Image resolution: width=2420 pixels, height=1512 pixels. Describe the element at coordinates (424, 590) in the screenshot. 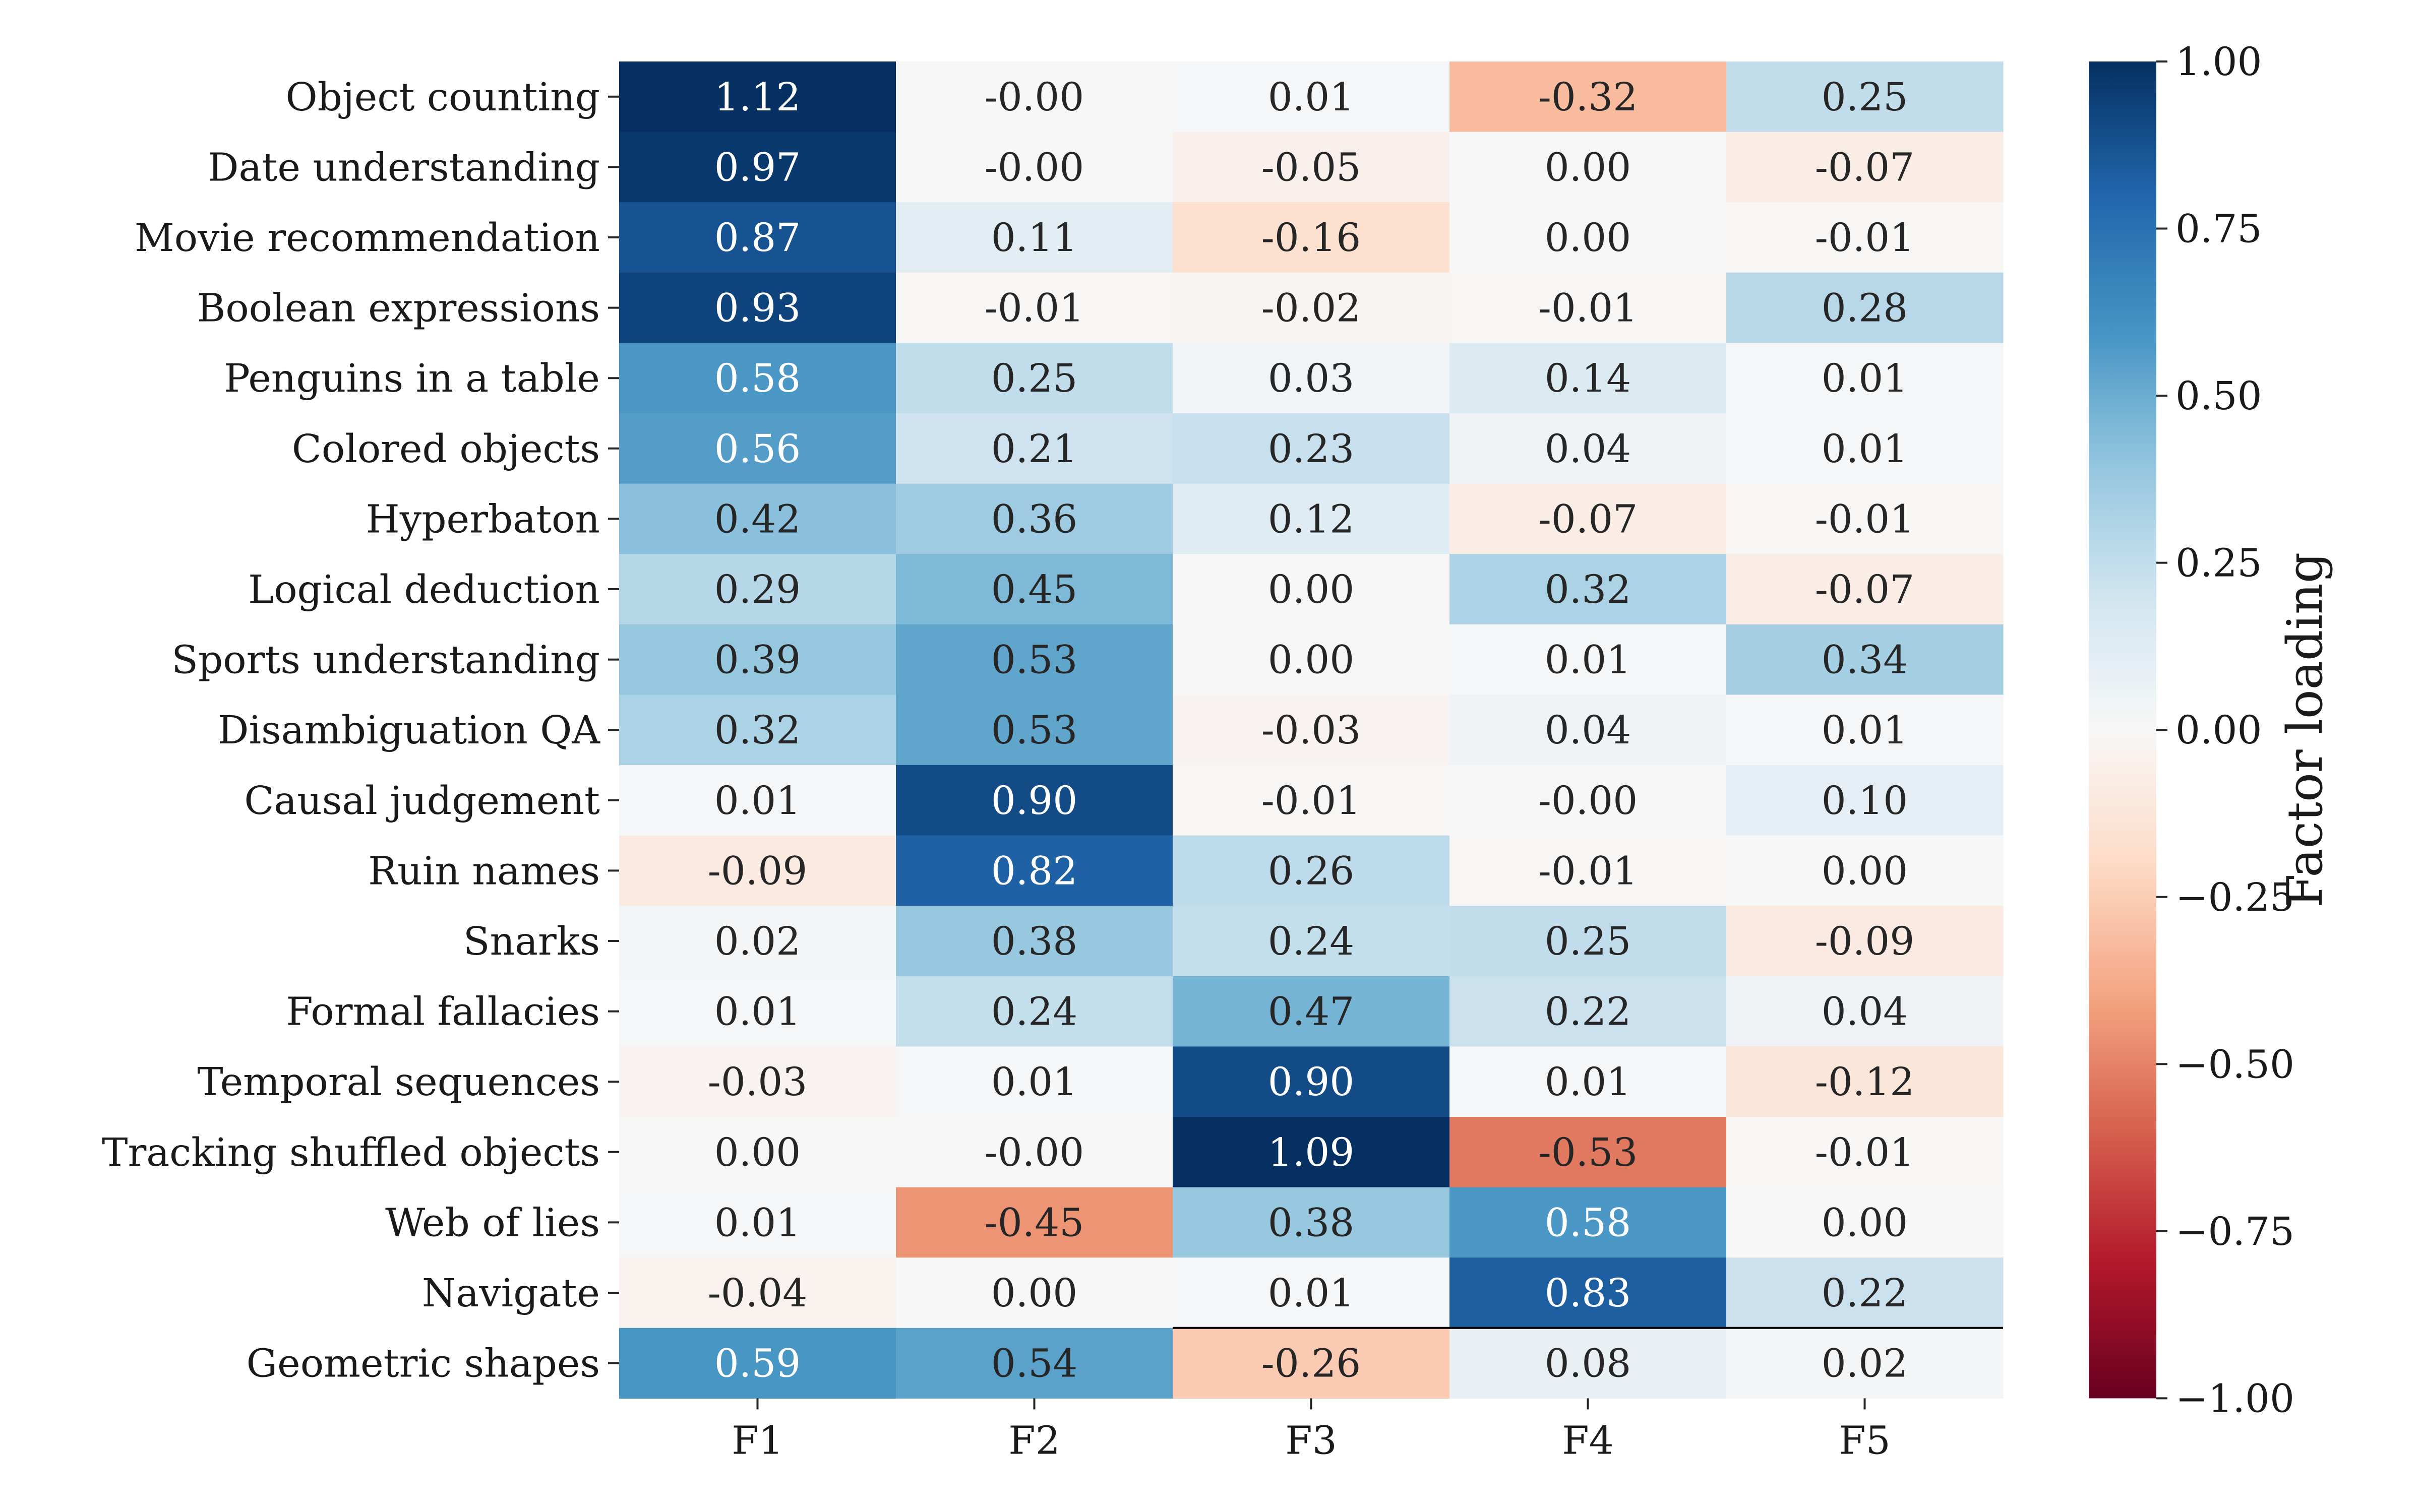

I see `row-label: Logical deduction` at that location.